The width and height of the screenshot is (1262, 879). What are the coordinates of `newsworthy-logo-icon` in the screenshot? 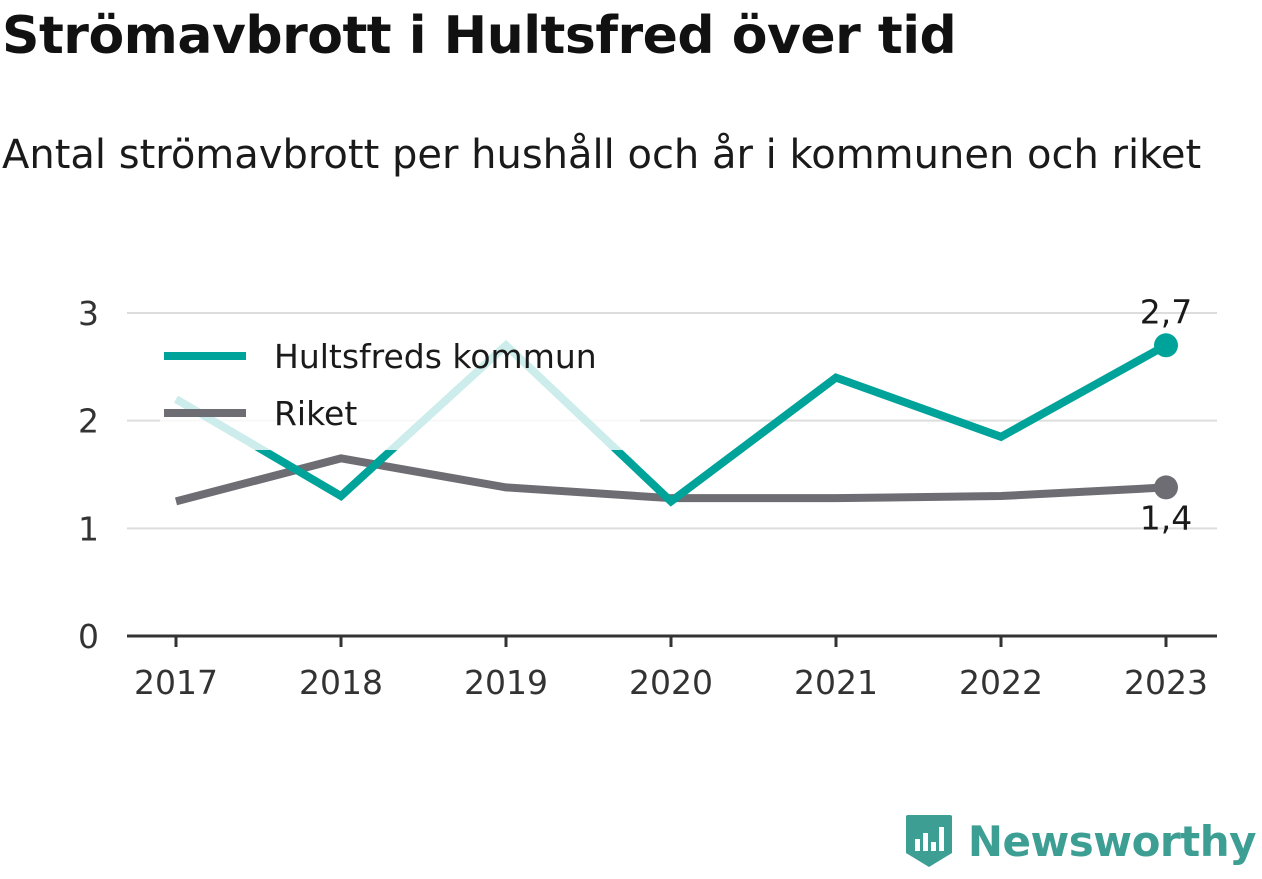 It's located at (928, 841).